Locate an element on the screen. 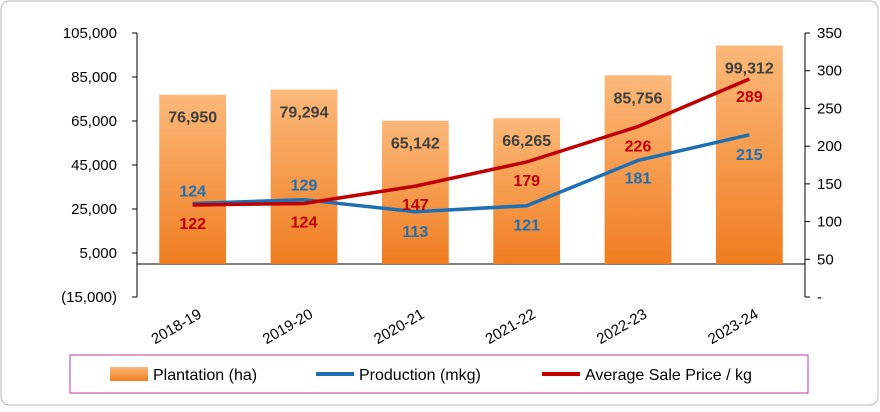 This screenshot has width=880, height=412. y2-tick-label: 250 is located at coordinates (829, 108).